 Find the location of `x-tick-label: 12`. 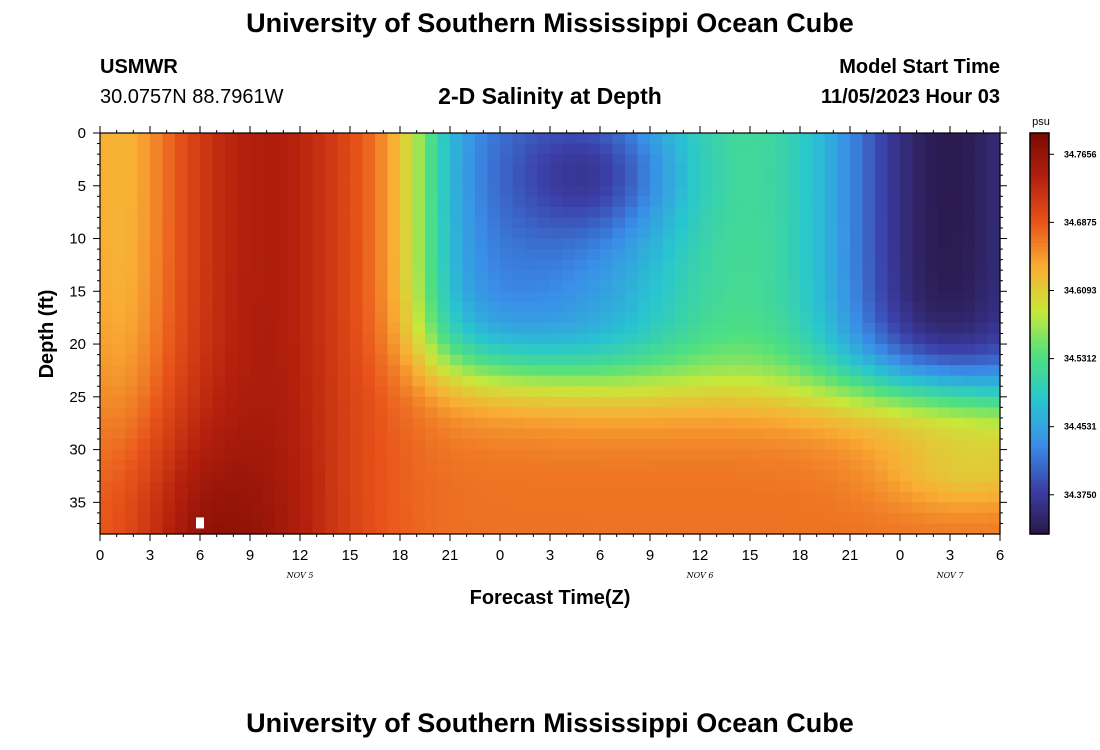

x-tick-label: 12 is located at coordinates (700, 555).